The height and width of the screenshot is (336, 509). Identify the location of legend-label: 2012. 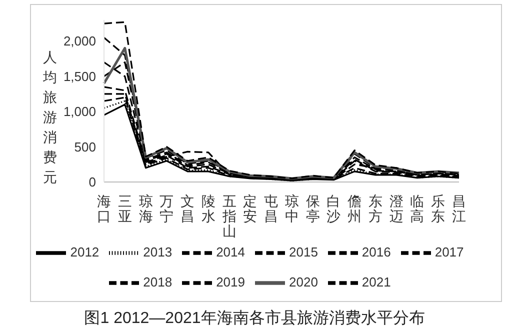
(85, 252).